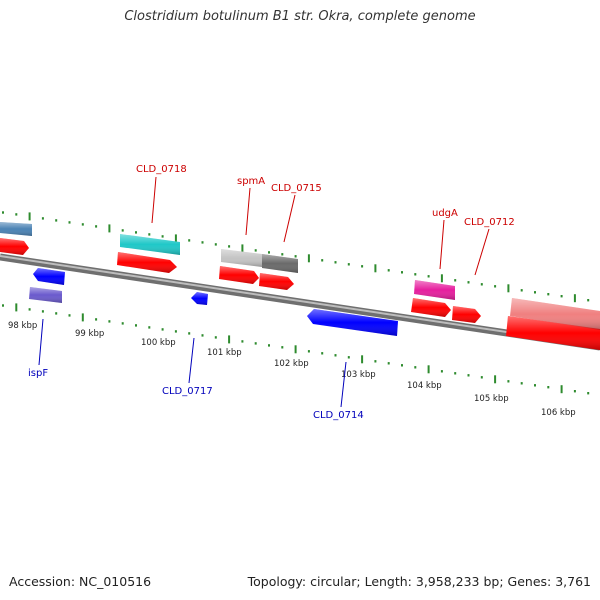 The image size is (600, 600). Describe the element at coordinates (38, 373) in the screenshot. I see `gene-label-ispf: ispF` at that location.